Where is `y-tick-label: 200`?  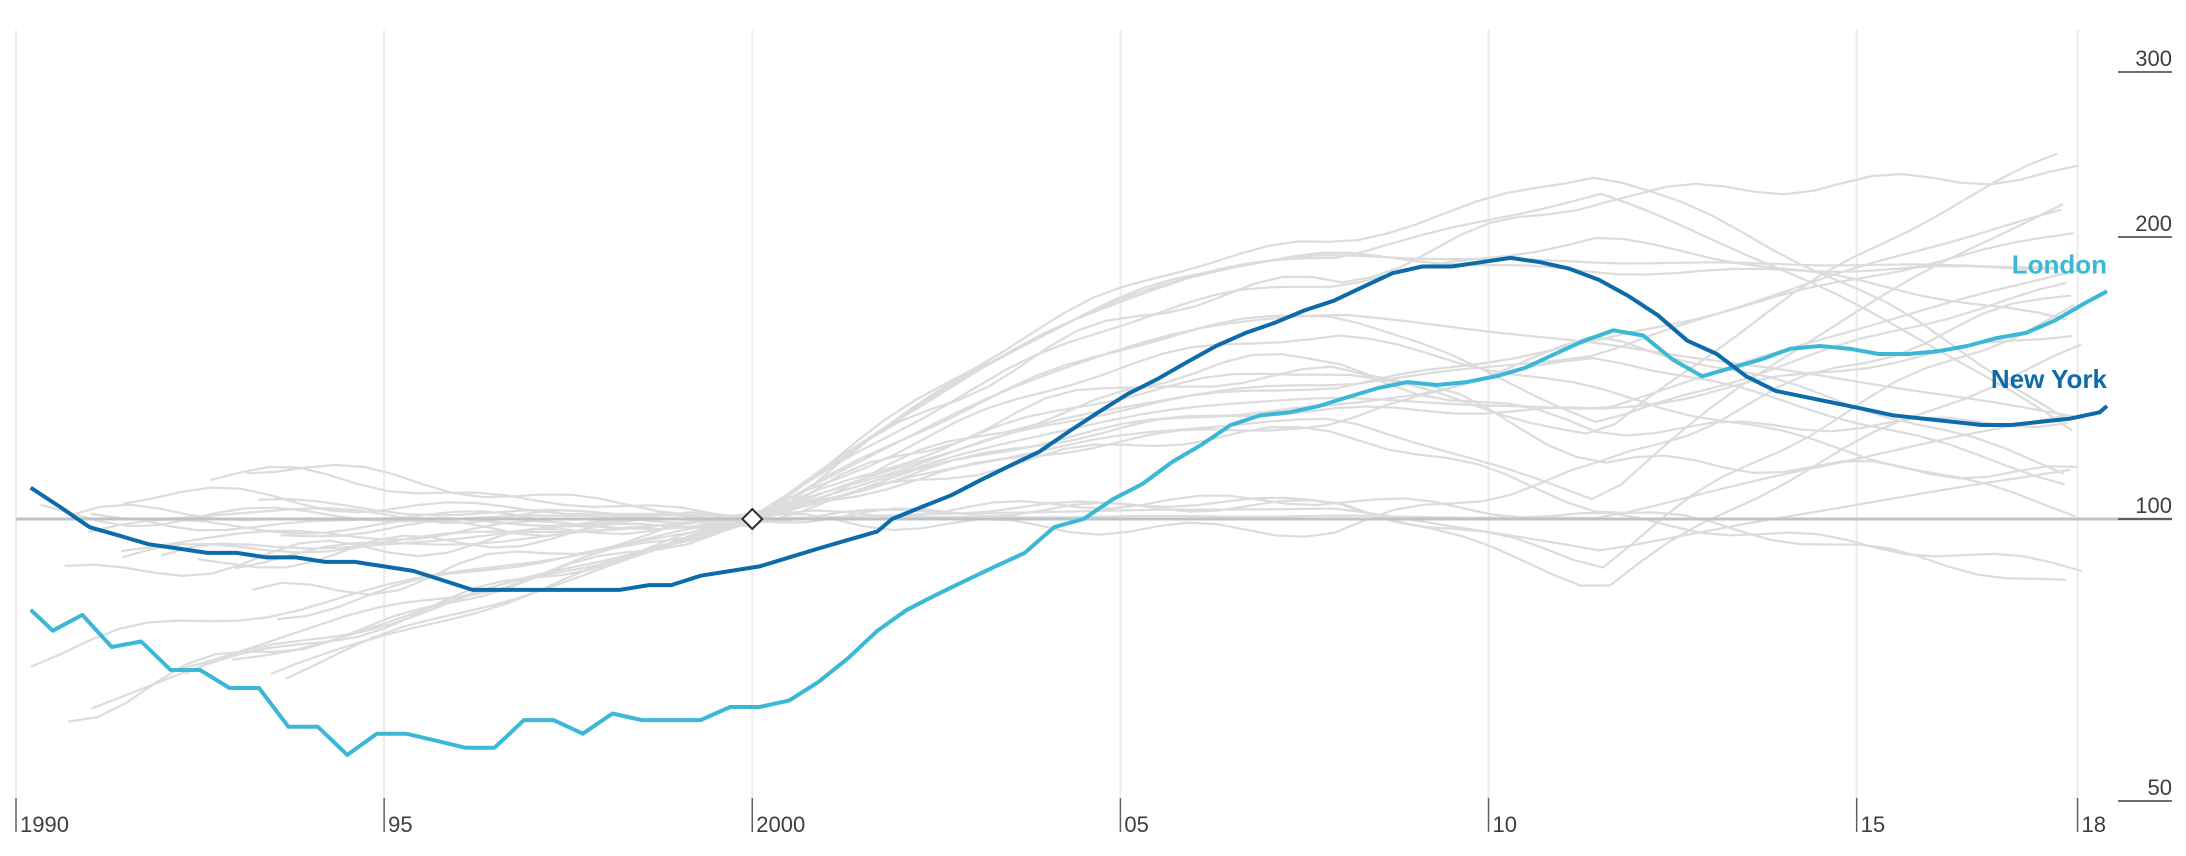
y-tick-label: 200 is located at coordinates (2153, 223).